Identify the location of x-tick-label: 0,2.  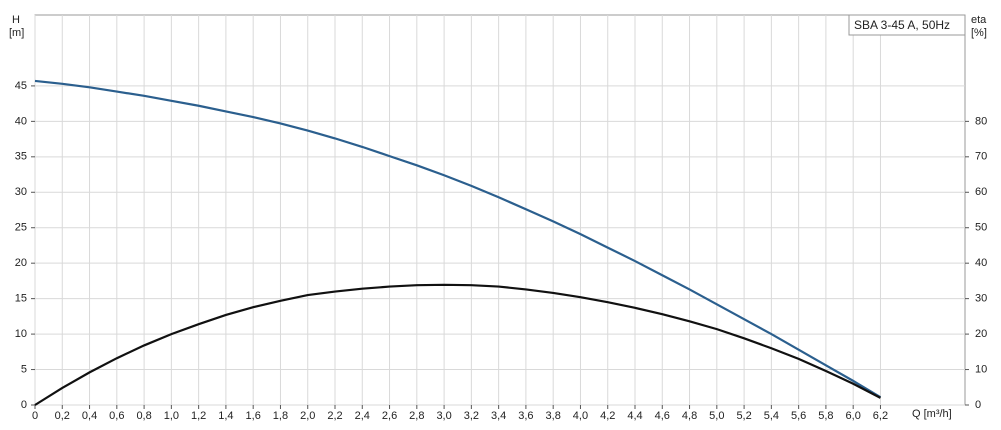
(62, 416).